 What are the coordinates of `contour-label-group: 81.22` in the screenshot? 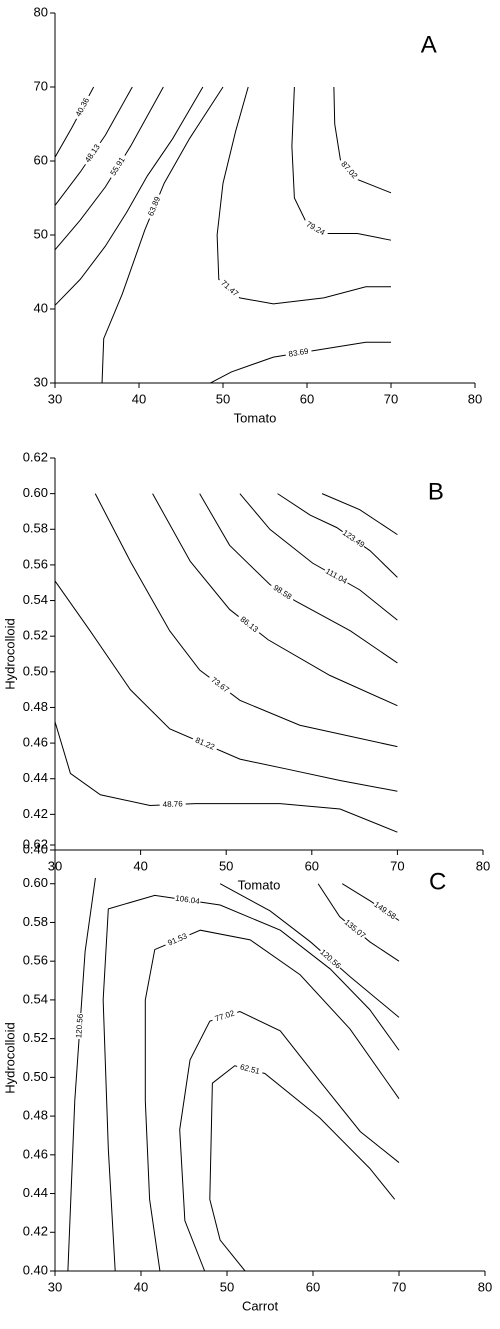 It's located at (204, 744).